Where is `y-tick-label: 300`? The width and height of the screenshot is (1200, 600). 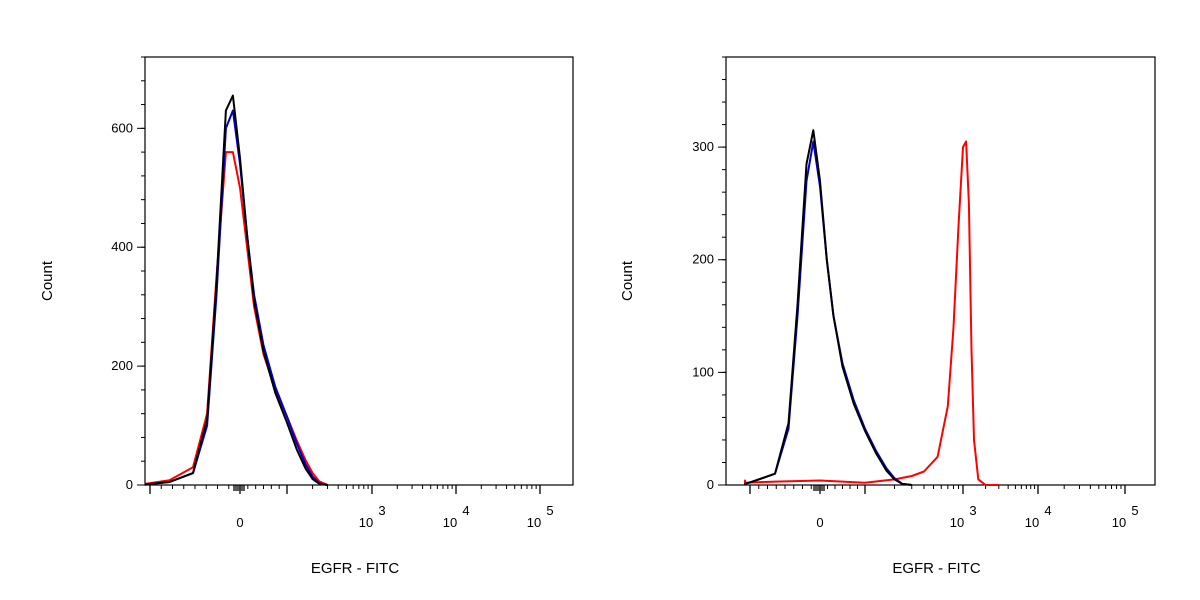
y-tick-label: 300 is located at coordinates (703, 146).